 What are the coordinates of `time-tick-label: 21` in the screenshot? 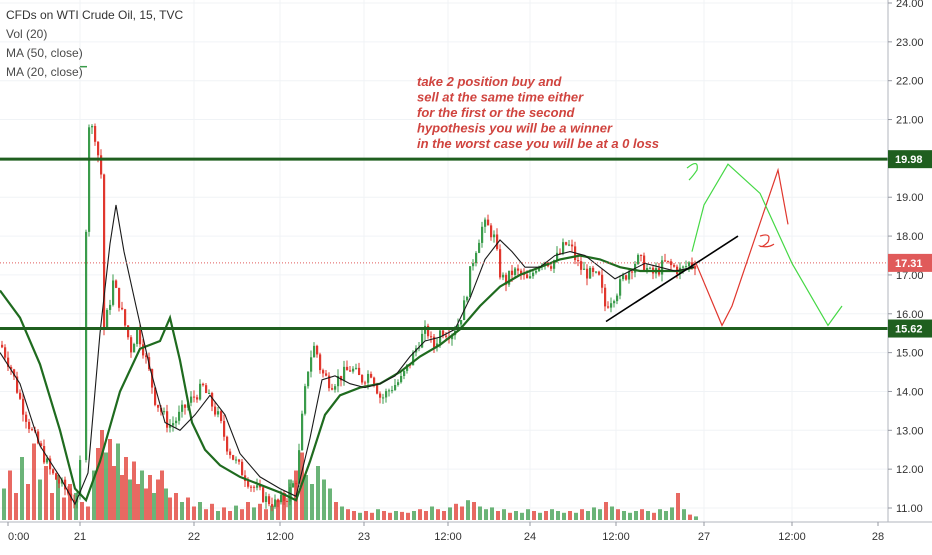 It's located at (80, 537).